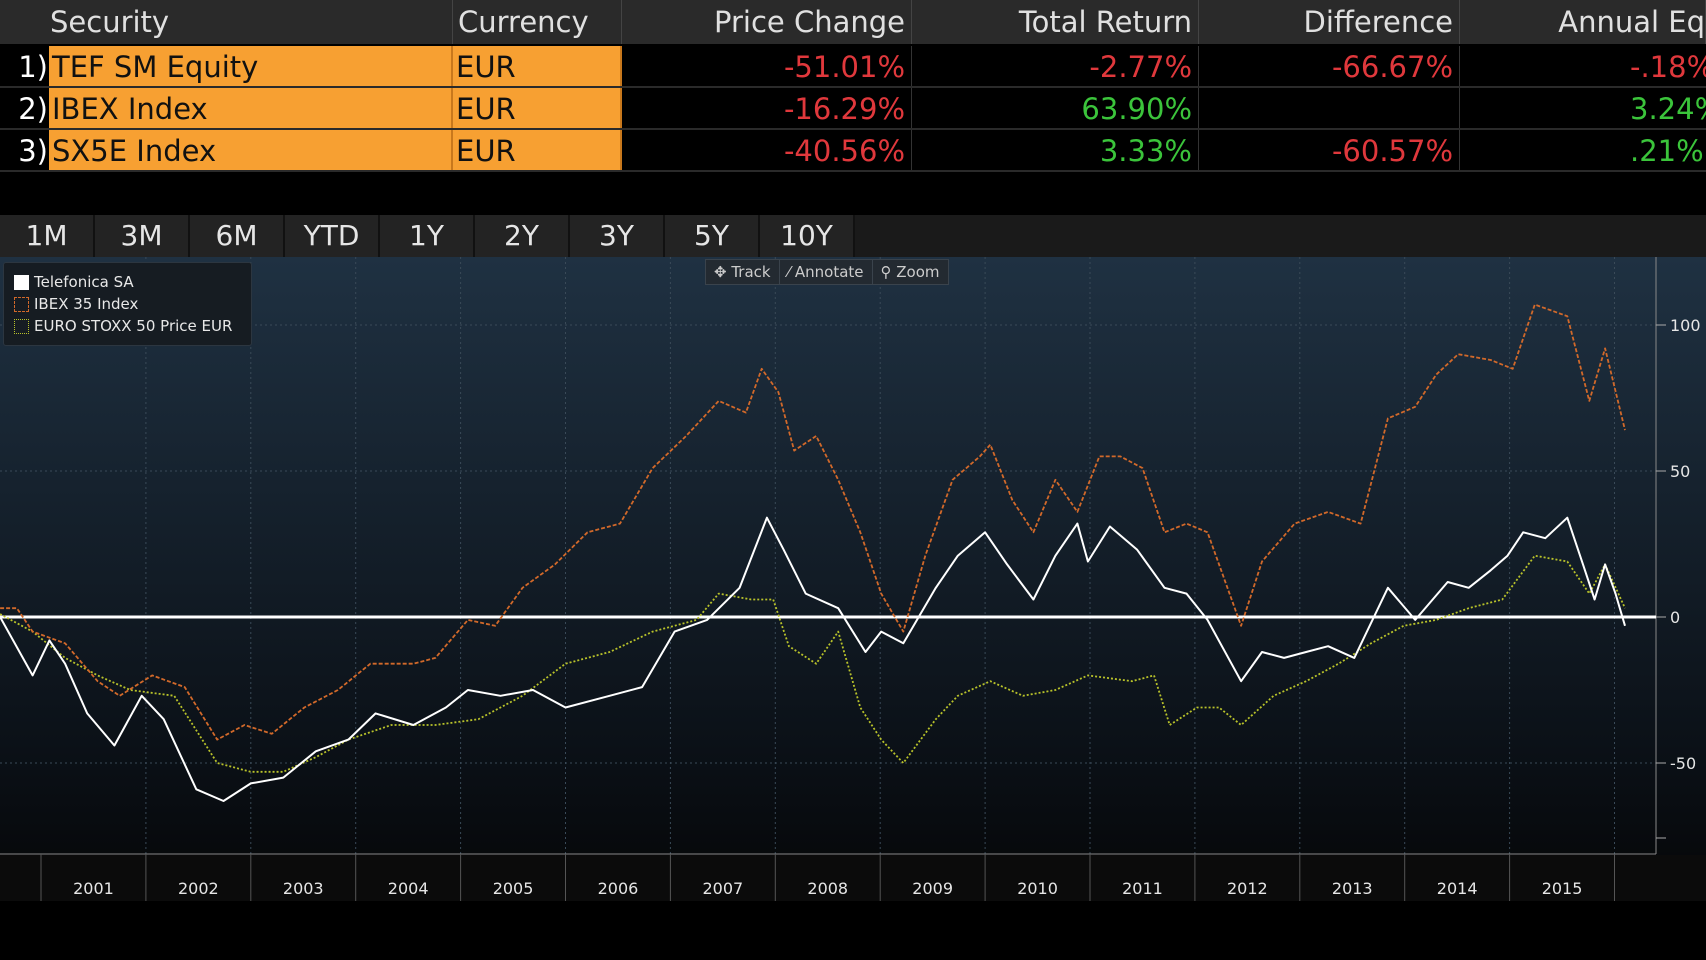  Describe the element at coordinates (86, 304) in the screenshot. I see `legend-label: IBEX 35 Index` at that location.